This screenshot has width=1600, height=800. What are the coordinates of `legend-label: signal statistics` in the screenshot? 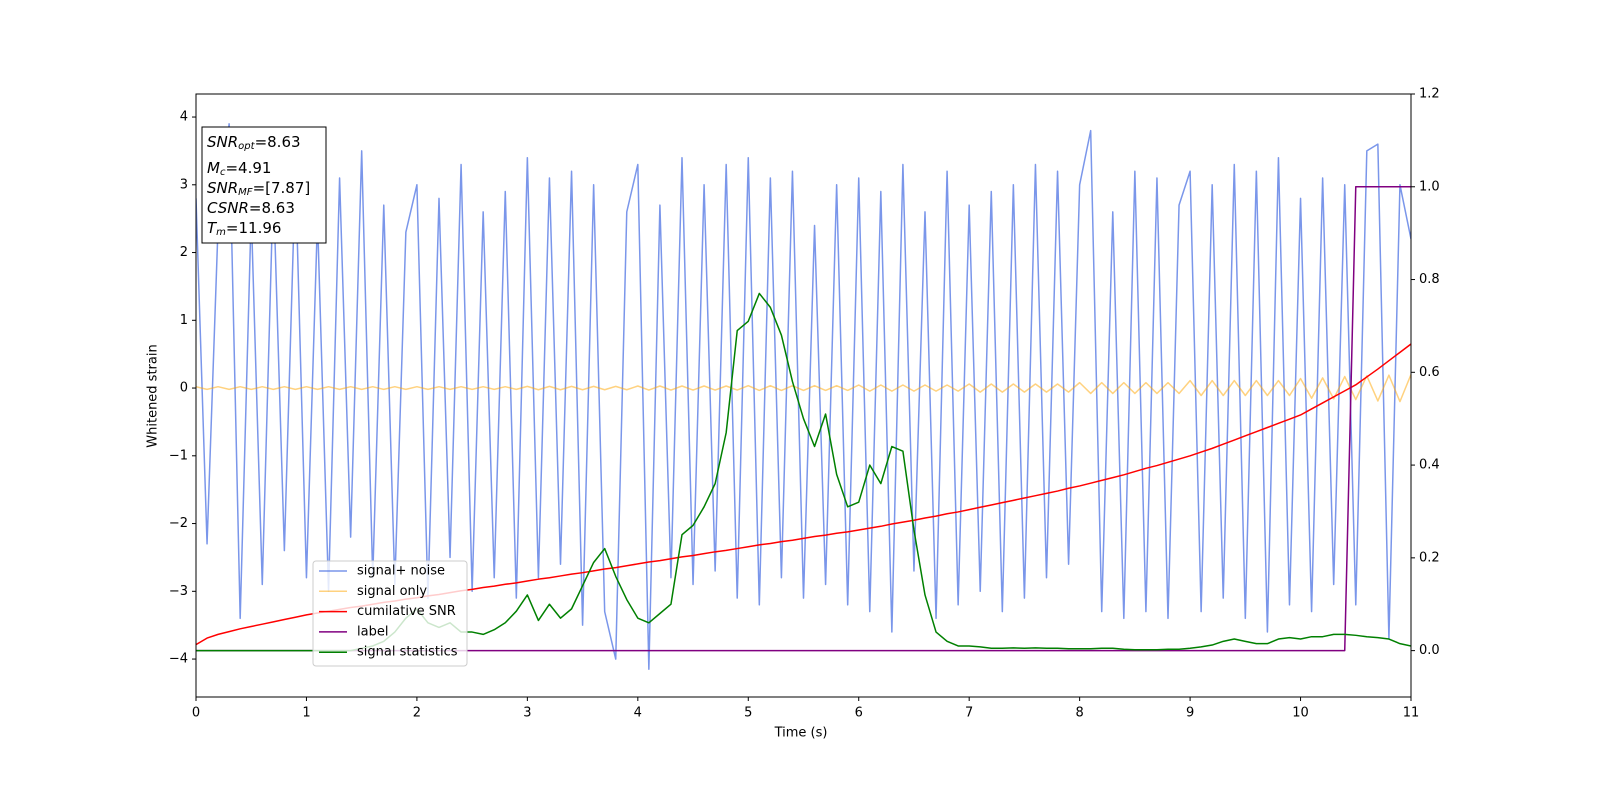 It's located at (407, 652).